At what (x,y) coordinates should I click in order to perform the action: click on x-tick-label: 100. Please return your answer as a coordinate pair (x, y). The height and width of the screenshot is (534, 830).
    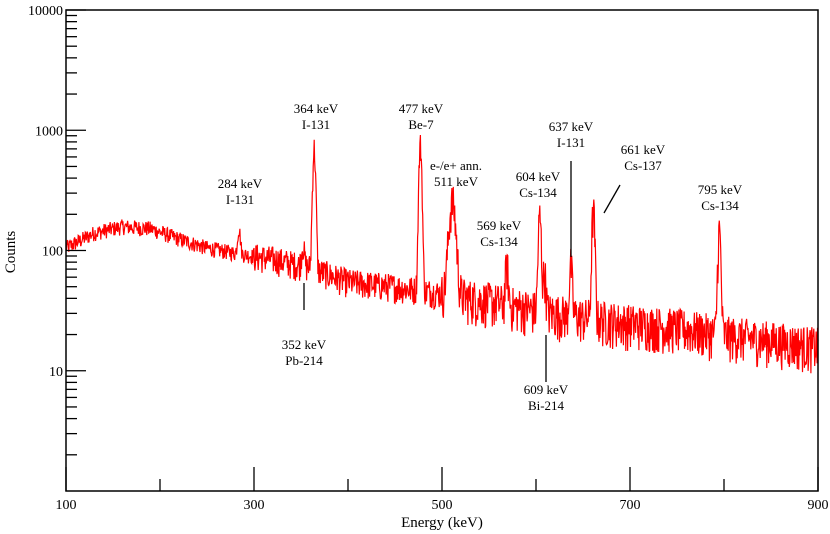
    Looking at the image, I should click on (66, 505).